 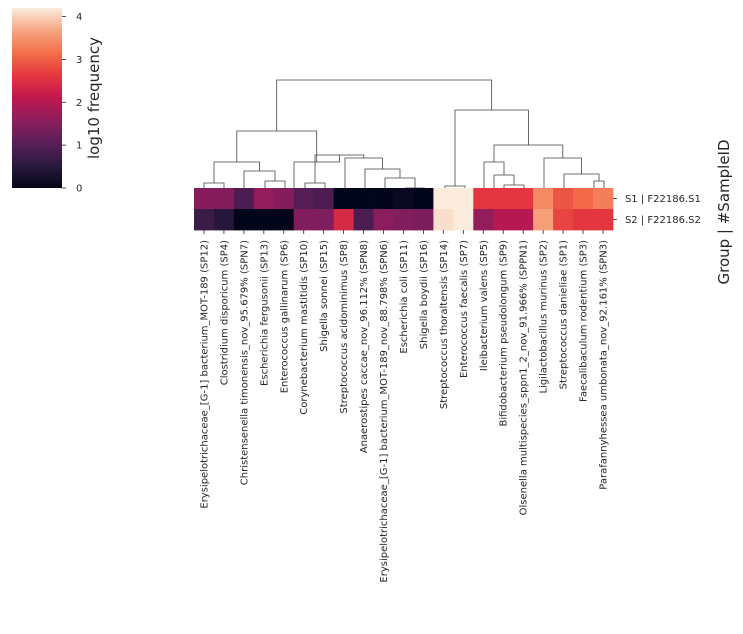 I want to click on column-label: Faecalibaculum rodentium (SP3), so click(x=584, y=321).